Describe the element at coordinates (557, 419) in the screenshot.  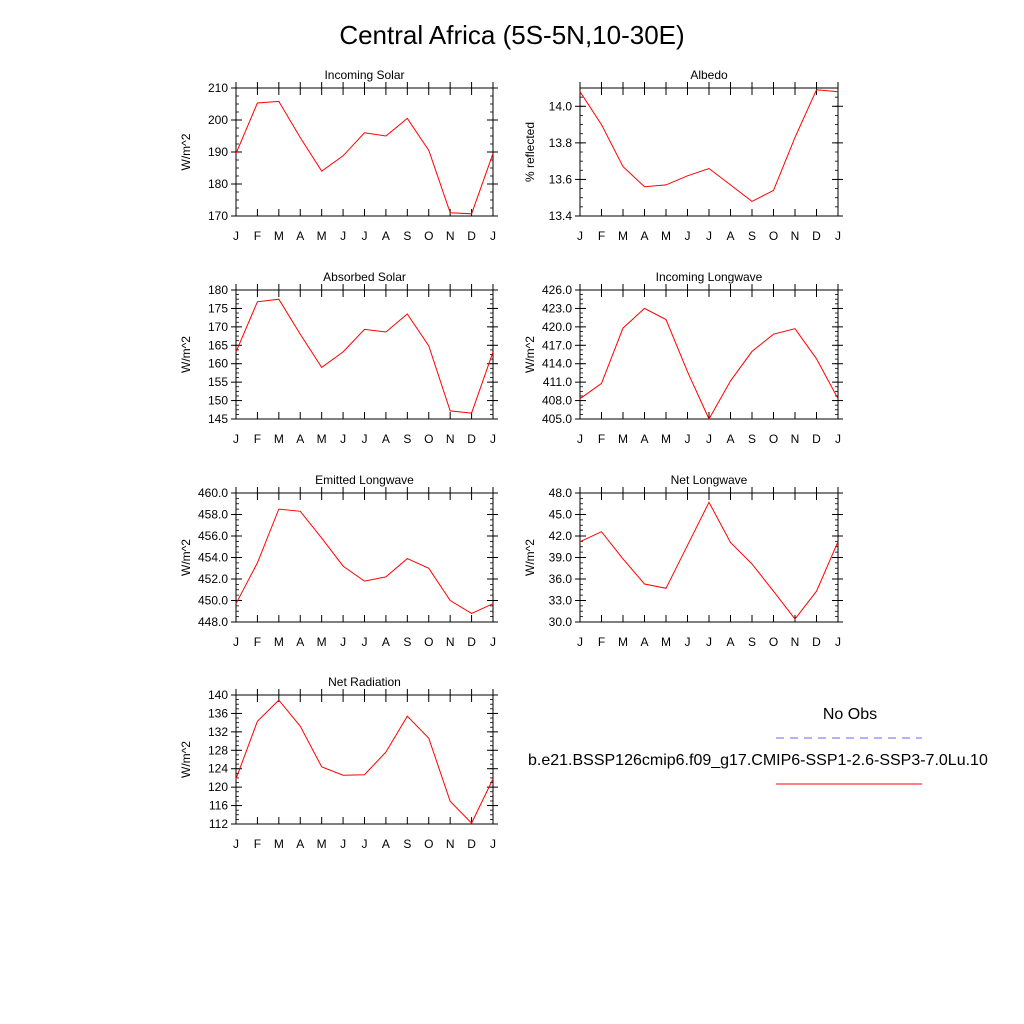
I see `y-tick-label: 405.0` at that location.